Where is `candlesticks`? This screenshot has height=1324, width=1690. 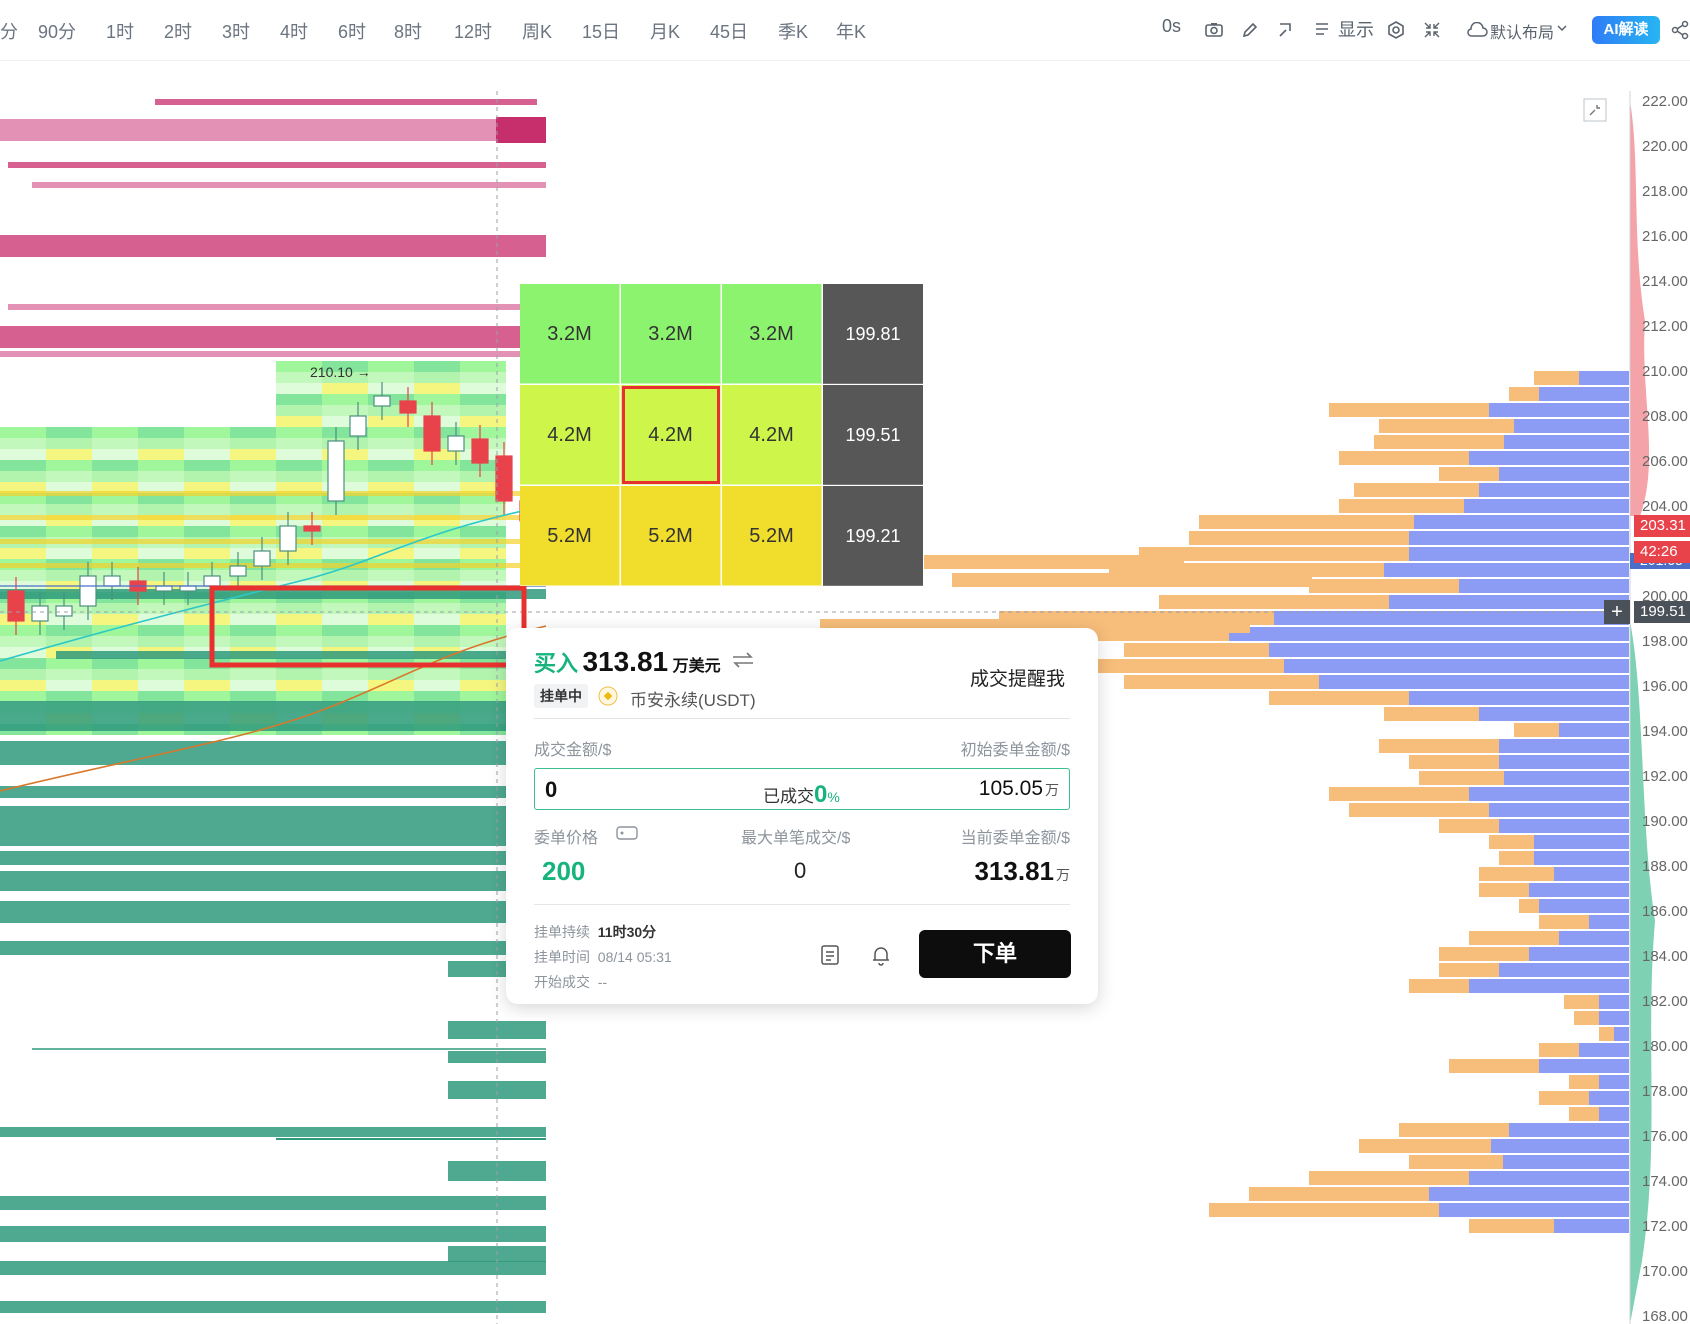
candlesticks is located at coordinates (272, 508).